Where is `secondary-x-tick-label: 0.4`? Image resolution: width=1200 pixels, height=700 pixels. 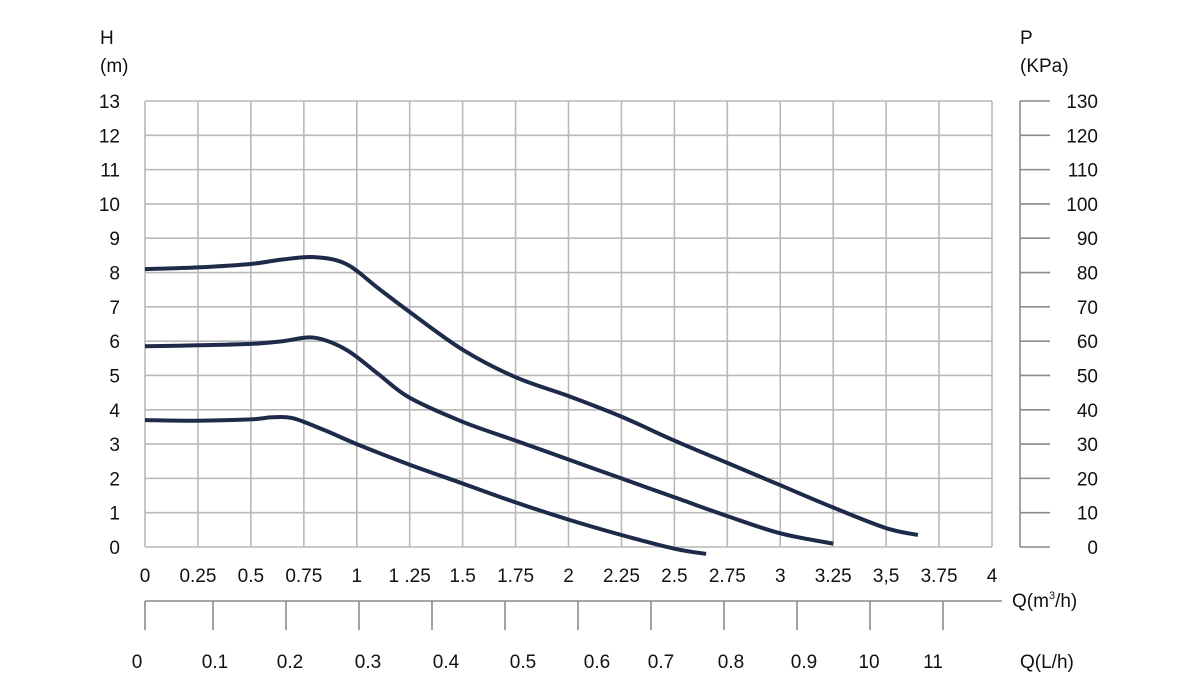 secondary-x-tick-label: 0.4 is located at coordinates (446, 662).